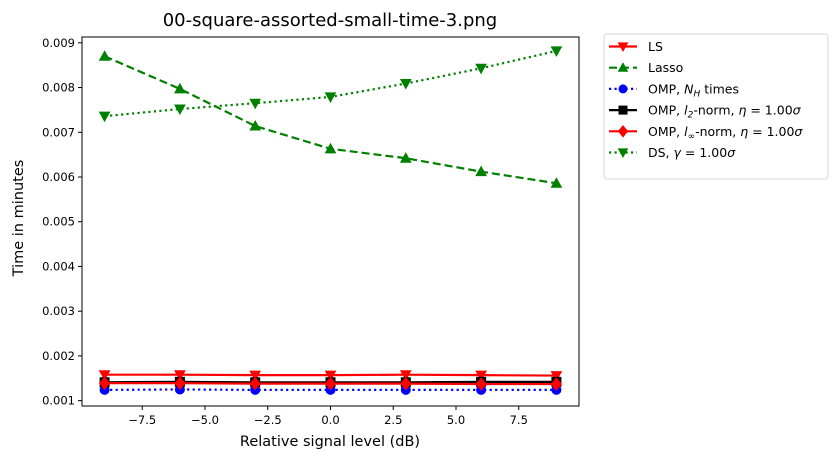 This screenshot has width=837, height=461. I want to click on chart-title: 00-square-assorted-small-time-3.png, so click(330, 20).